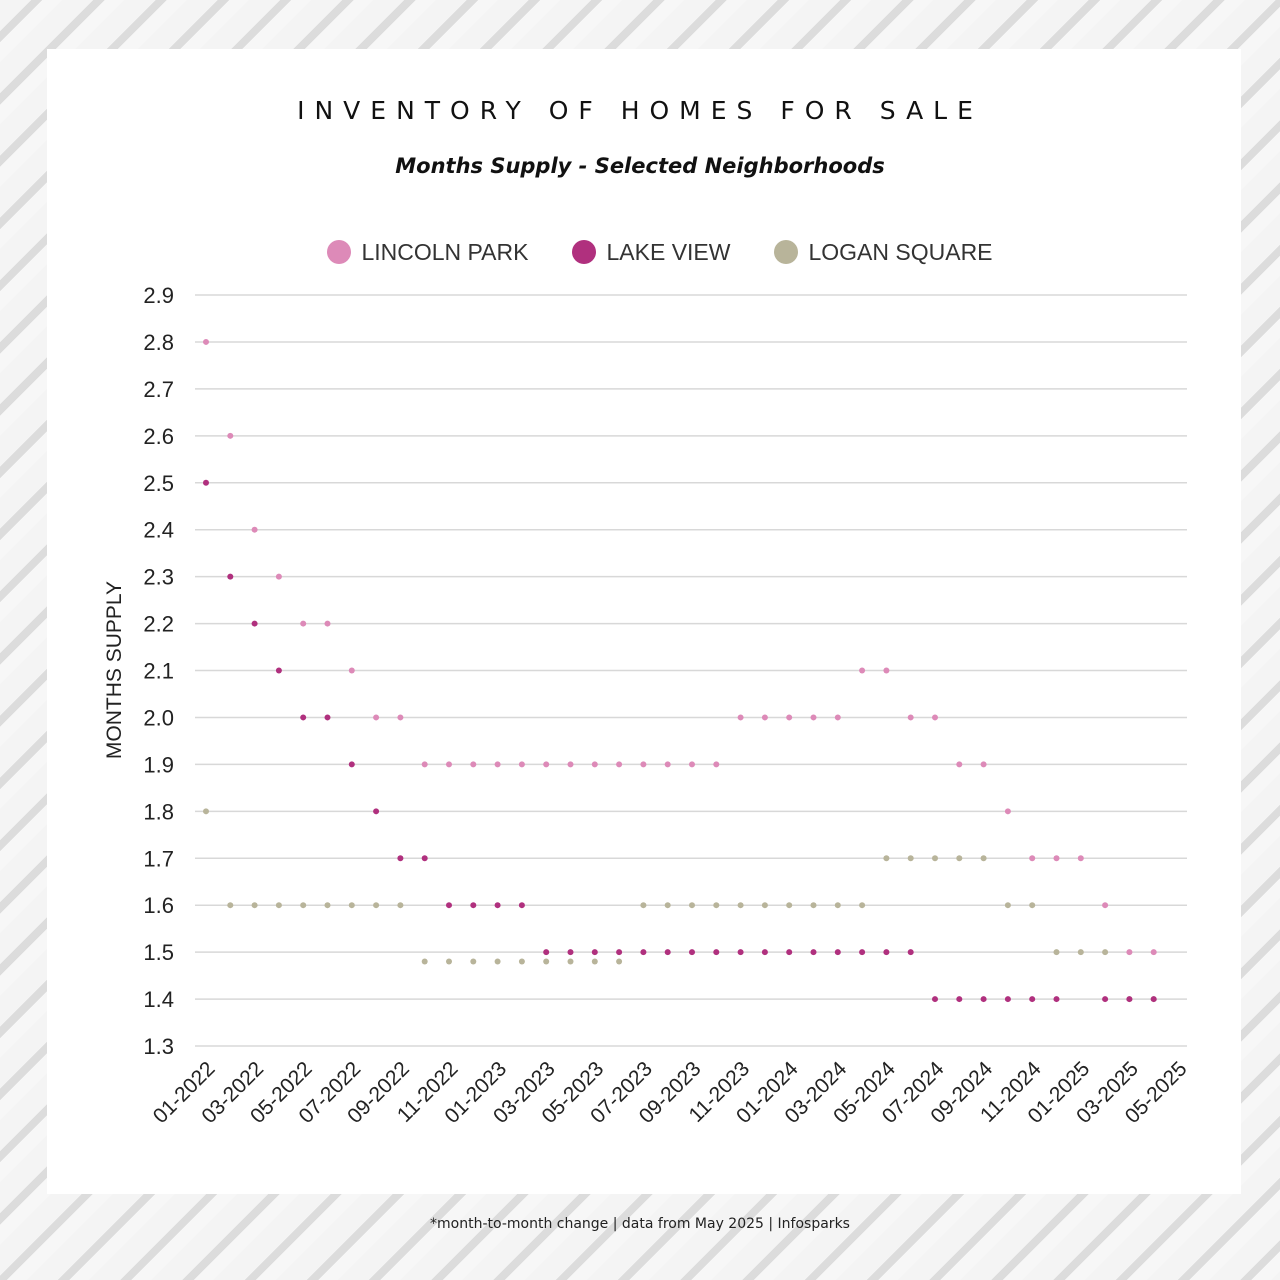 Image resolution: width=1280 pixels, height=1280 pixels. I want to click on y-tick-label: 2.0, so click(158, 717).